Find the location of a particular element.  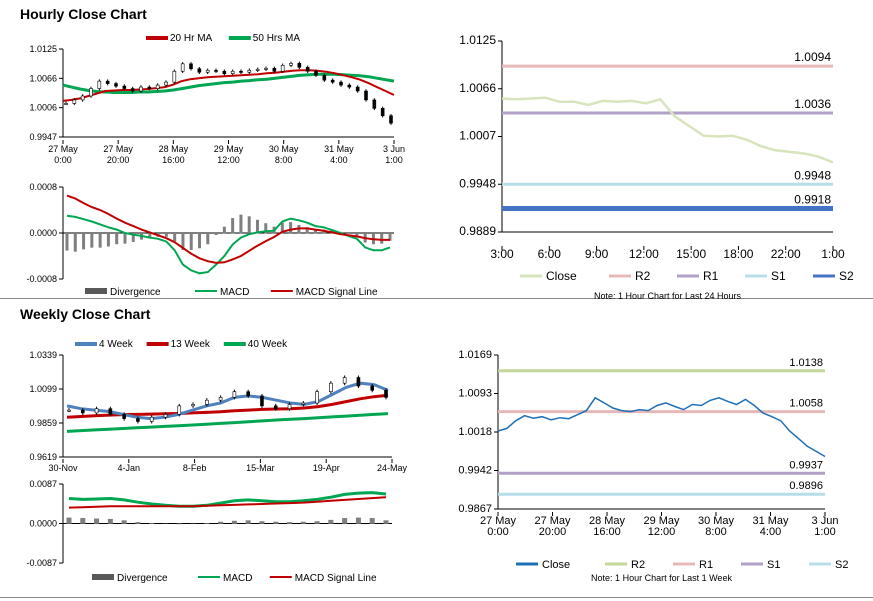

hourly-price-x-tick-label: 30 May is located at coordinates (284, 149).